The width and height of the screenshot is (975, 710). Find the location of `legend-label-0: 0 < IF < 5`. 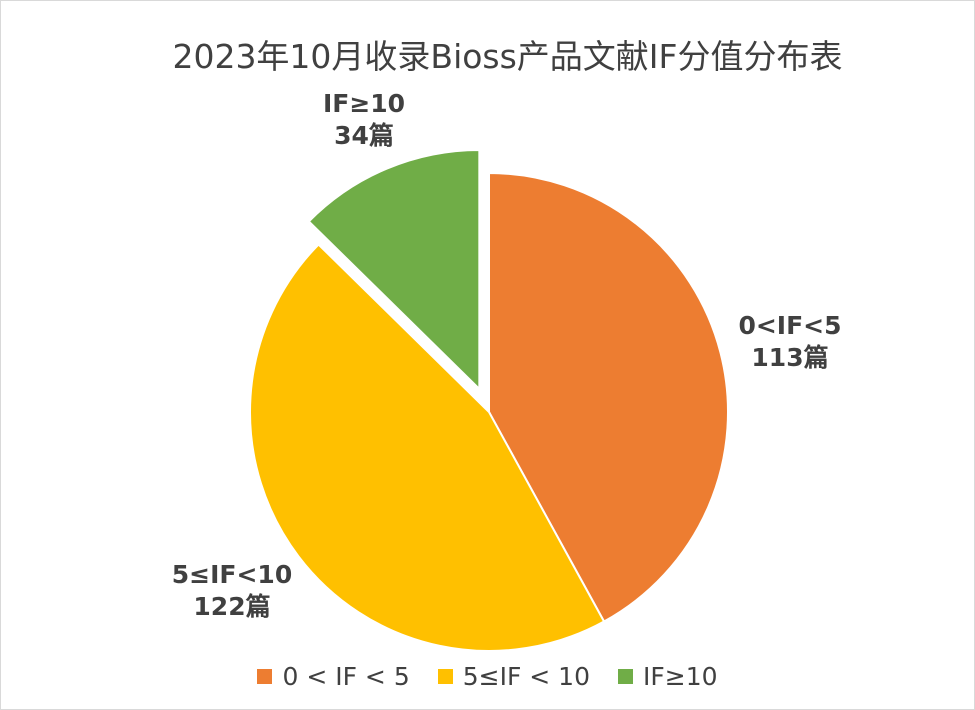

legend-label-0: 0 < IF < 5 is located at coordinates (346, 676).